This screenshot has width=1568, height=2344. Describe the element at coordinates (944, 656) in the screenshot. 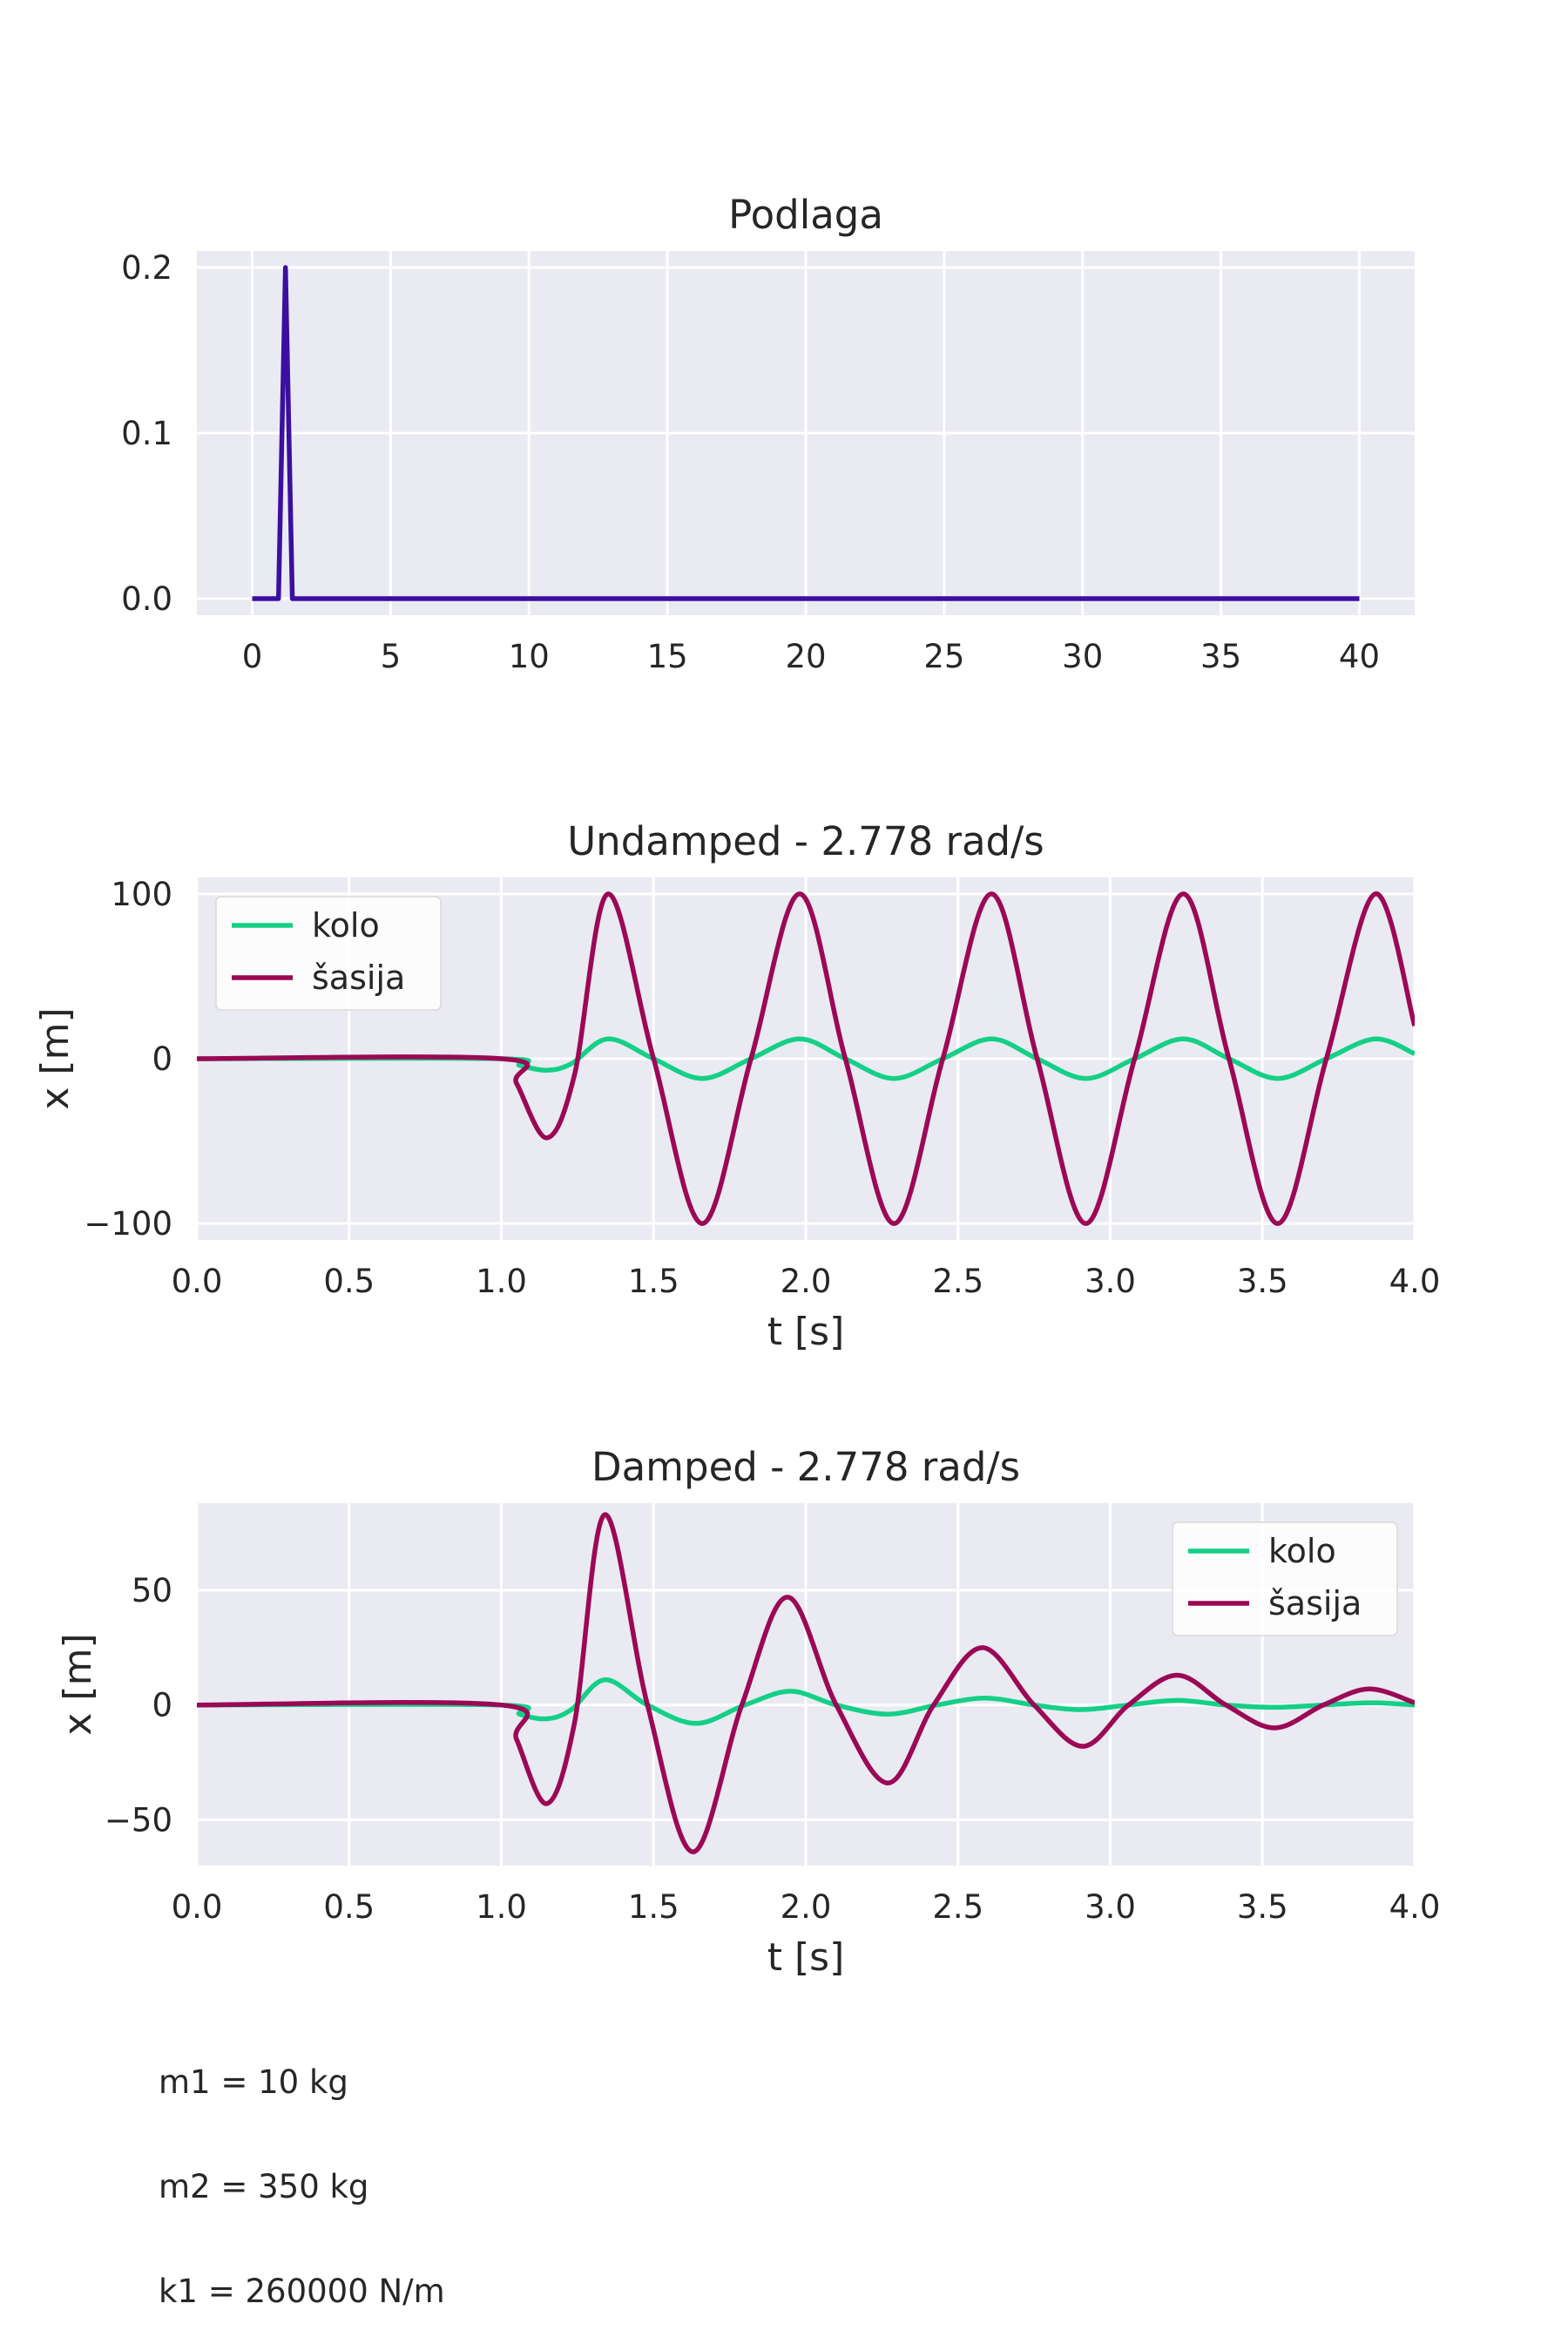

I see `x-tick-label: 25` at that location.